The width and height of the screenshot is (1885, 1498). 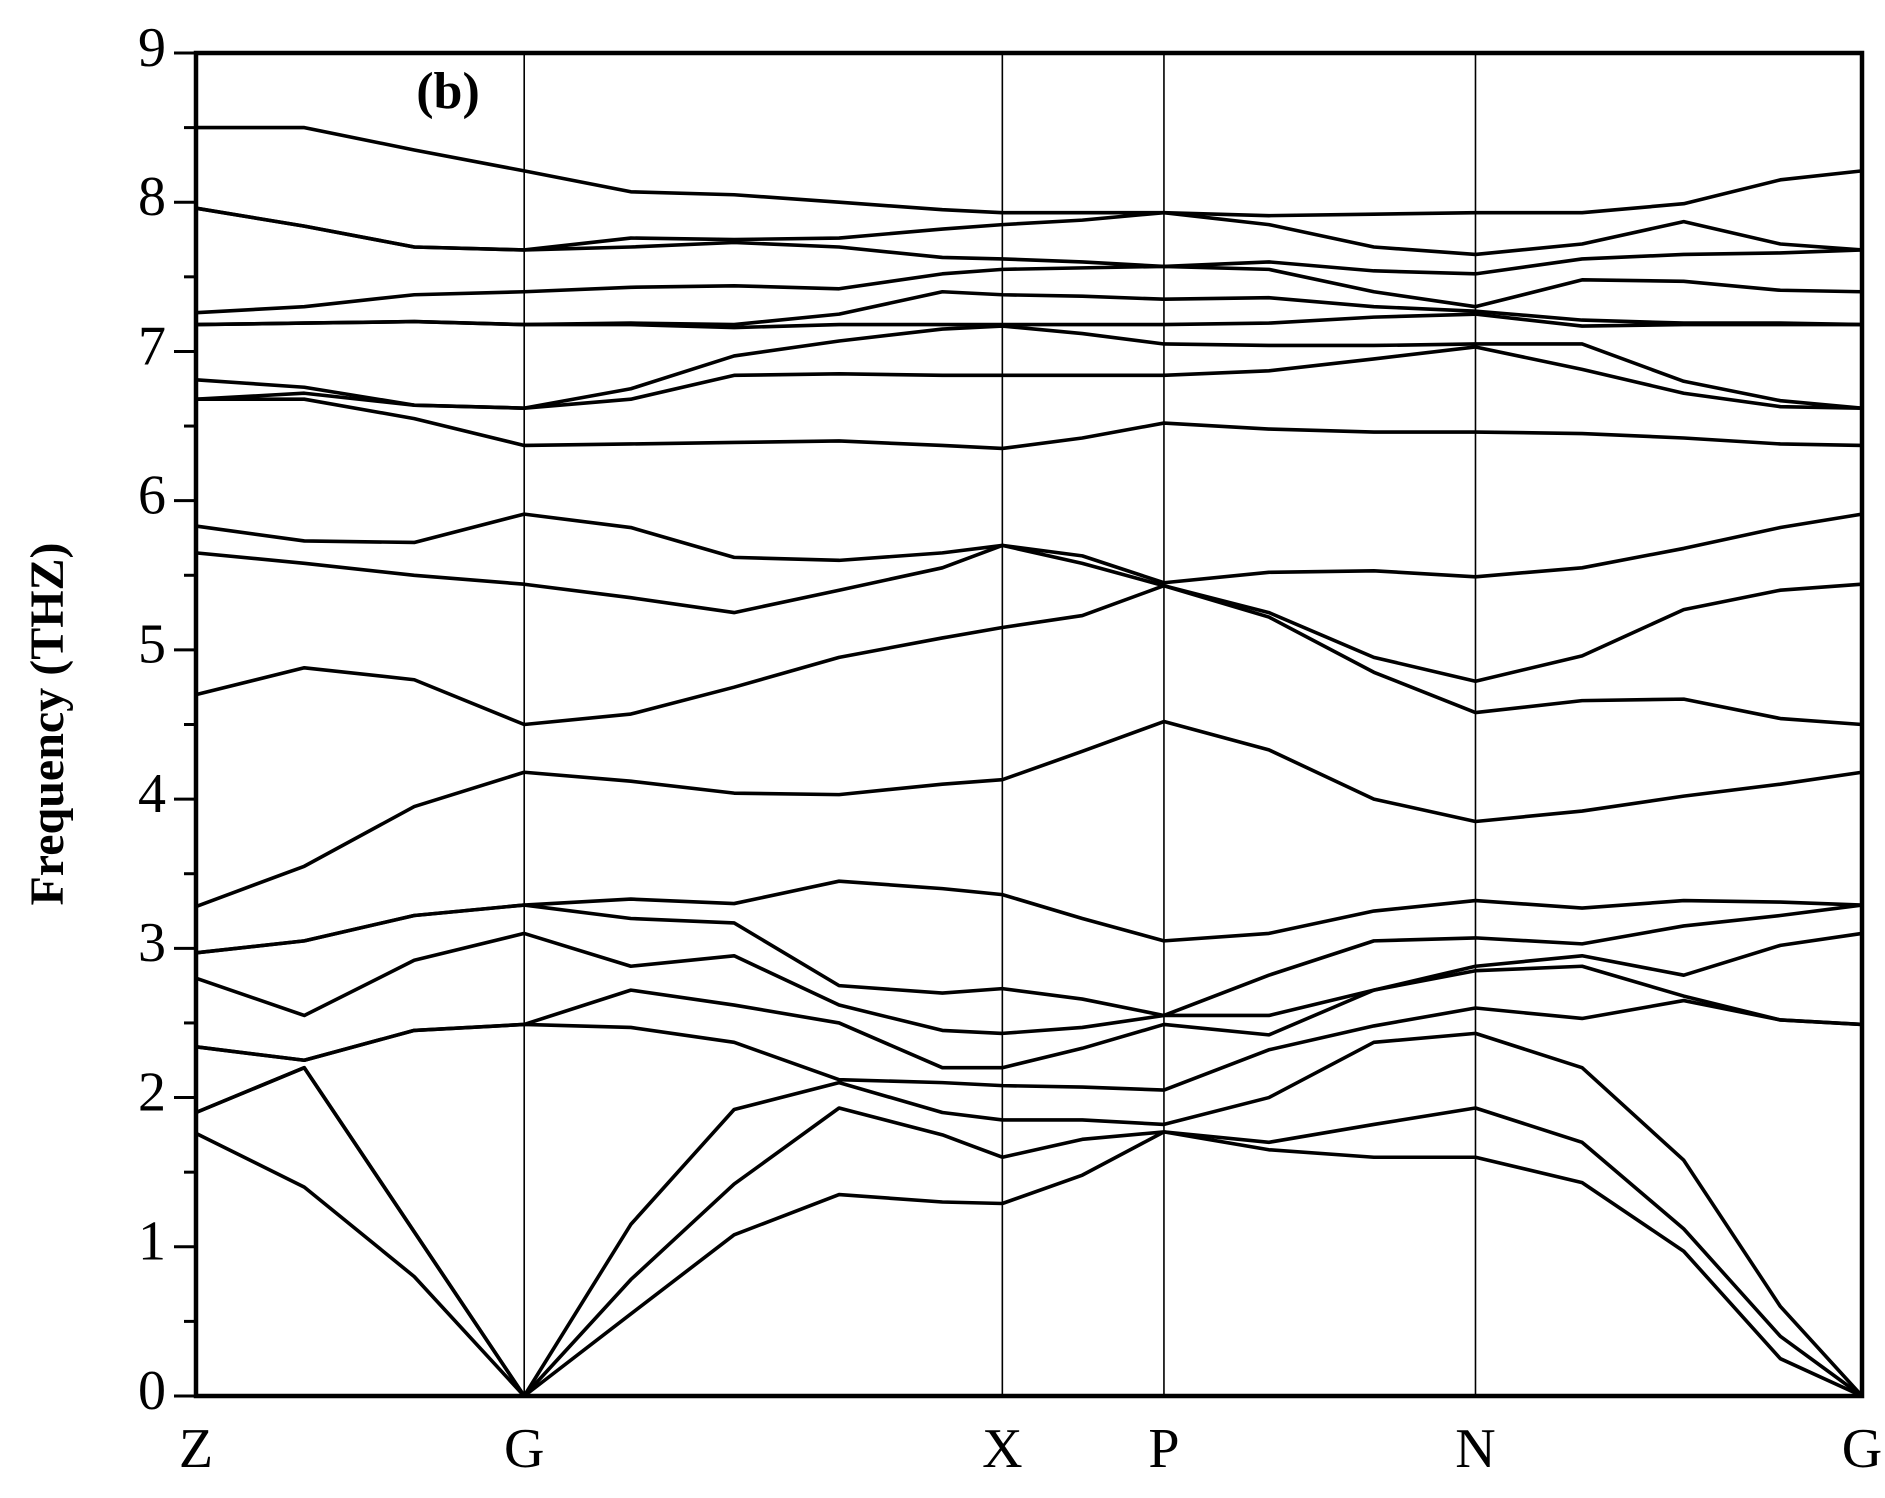 I want to click on x-tick-label: Z, so click(x=196, y=1449).